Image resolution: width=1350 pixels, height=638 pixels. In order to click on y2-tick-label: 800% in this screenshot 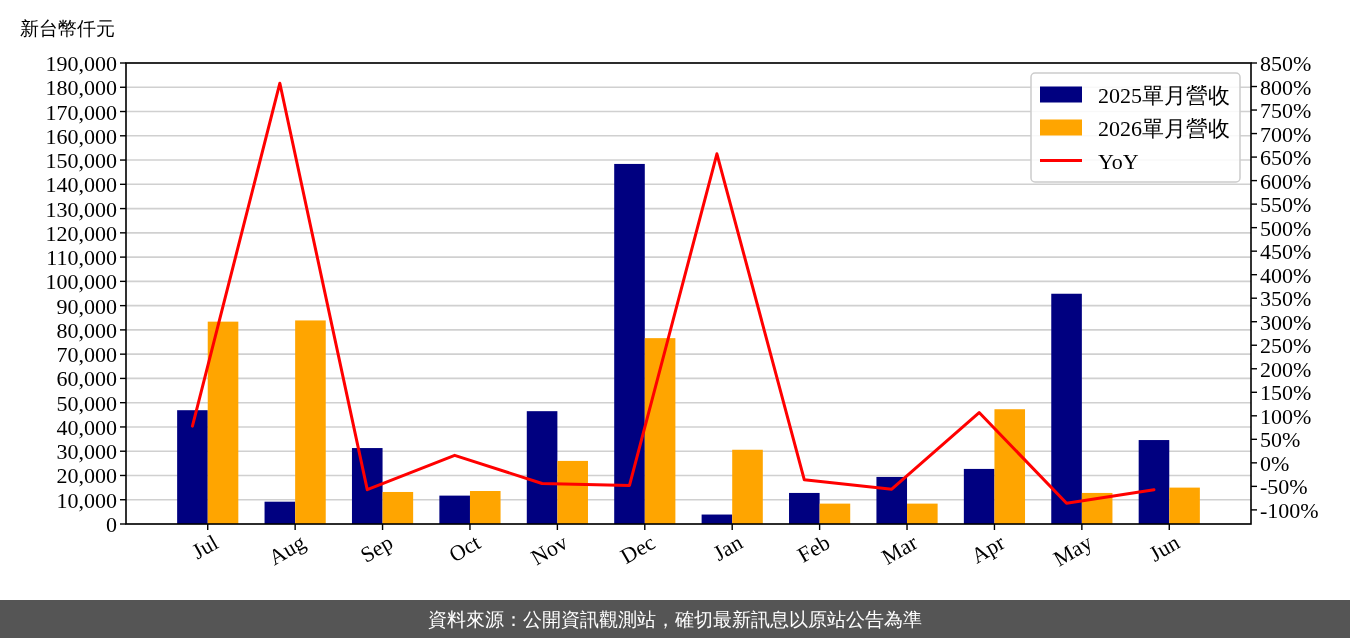, I will do `click(1286, 87)`.